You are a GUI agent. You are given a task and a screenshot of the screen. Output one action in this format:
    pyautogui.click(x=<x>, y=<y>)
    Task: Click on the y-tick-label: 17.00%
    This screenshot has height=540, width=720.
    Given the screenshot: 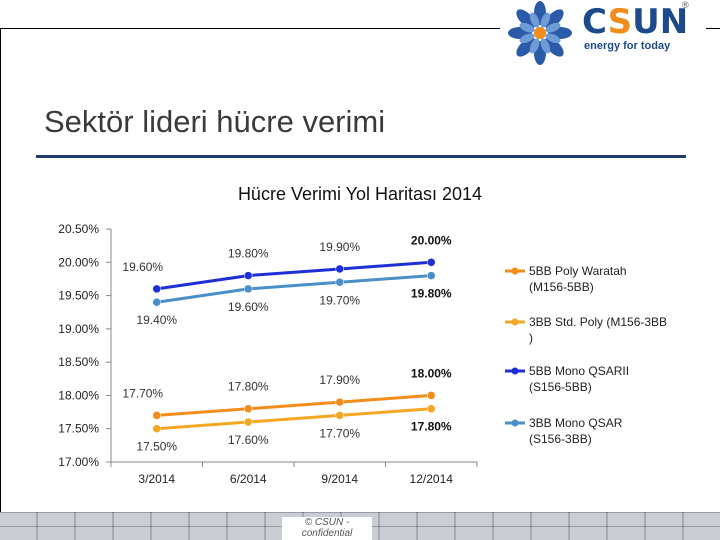 What is the action you would take?
    pyautogui.click(x=78, y=462)
    